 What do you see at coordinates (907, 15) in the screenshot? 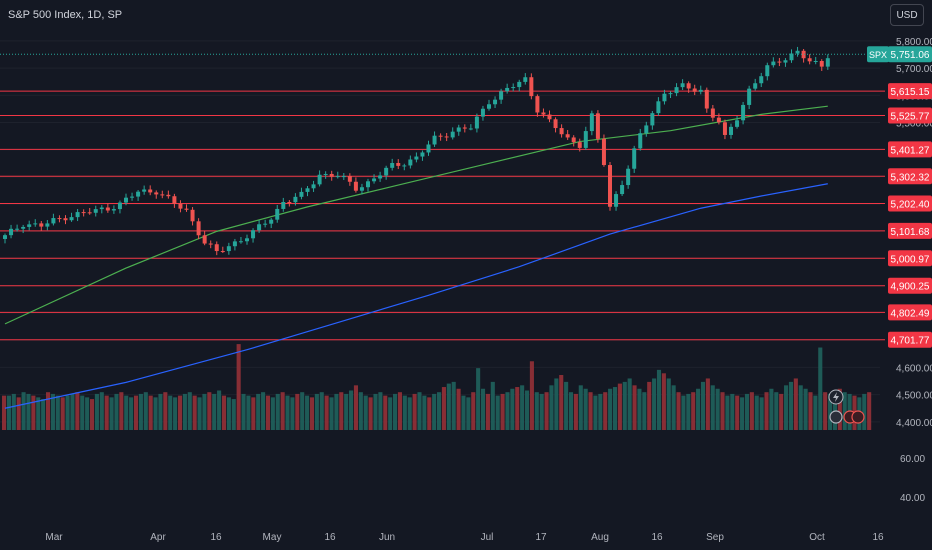
I see `currency-button: USD` at bounding box center [907, 15].